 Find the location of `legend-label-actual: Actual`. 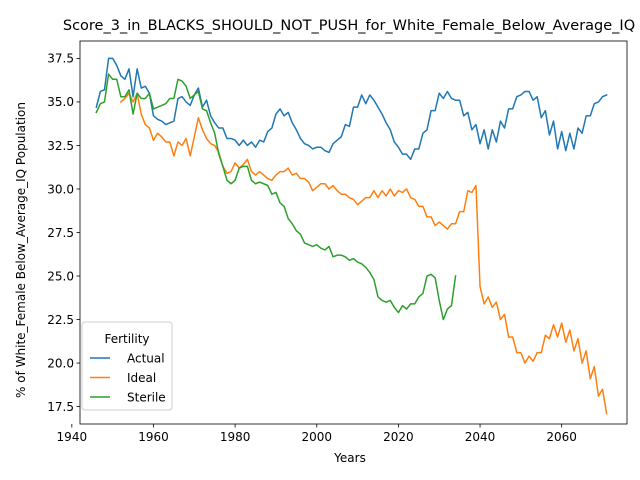

legend-label-actual: Actual is located at coordinates (146, 358).